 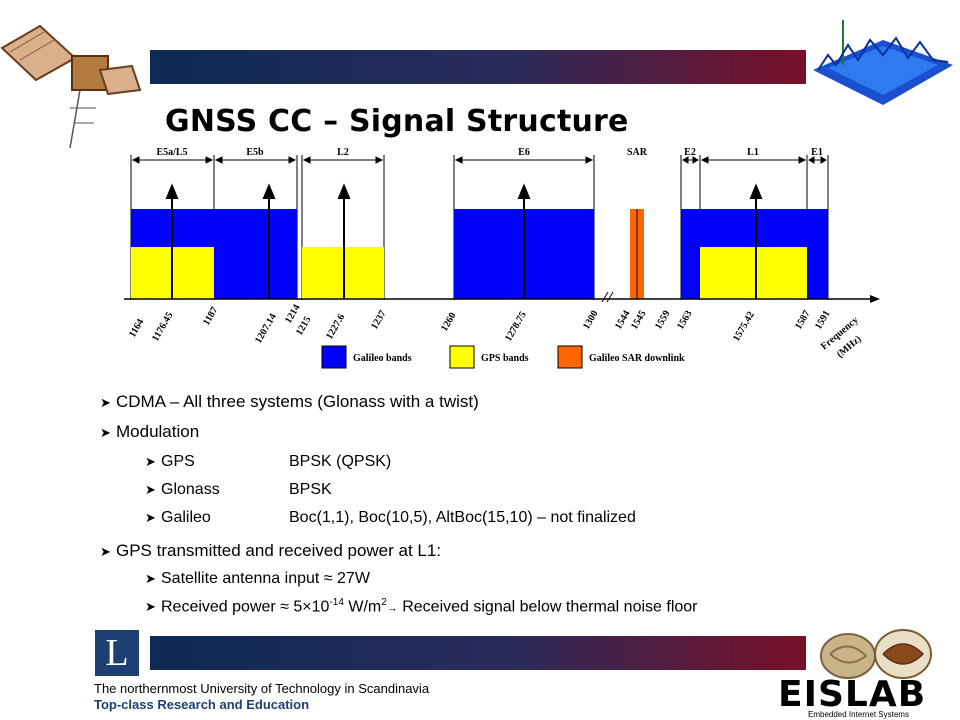 What do you see at coordinates (178, 461) in the screenshot?
I see `system-name: GPS` at bounding box center [178, 461].